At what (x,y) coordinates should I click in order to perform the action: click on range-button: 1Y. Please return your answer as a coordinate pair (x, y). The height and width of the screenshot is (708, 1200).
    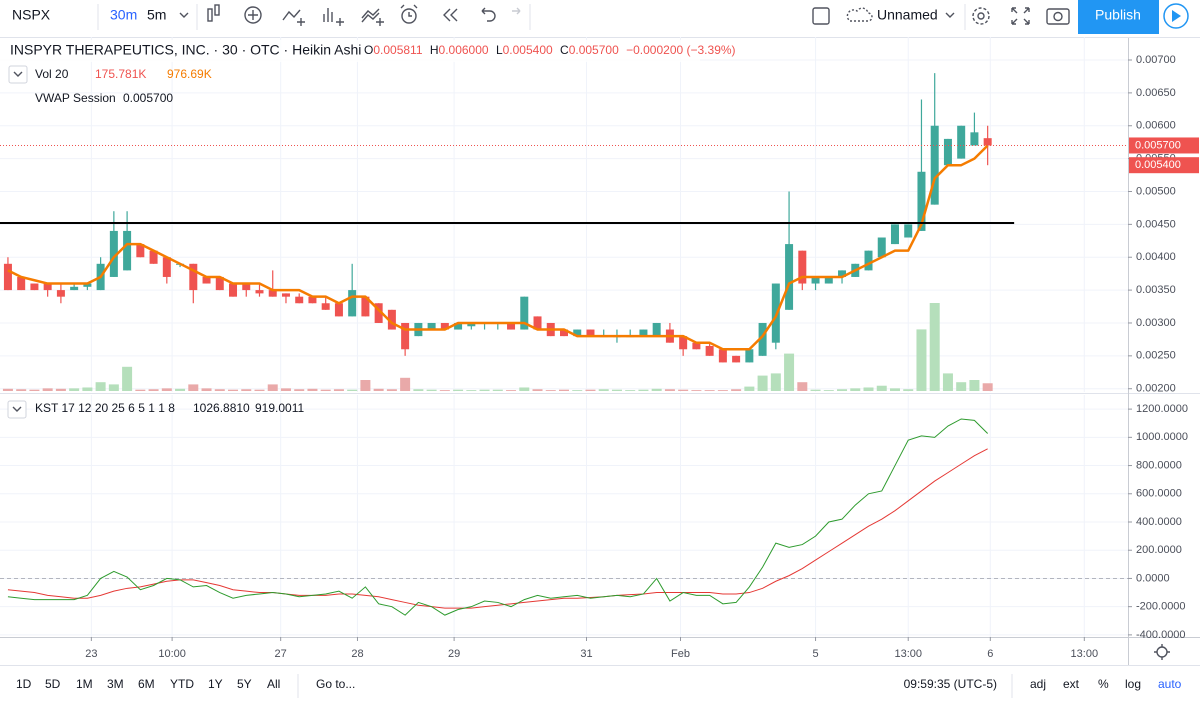
    Looking at the image, I should click on (215, 684).